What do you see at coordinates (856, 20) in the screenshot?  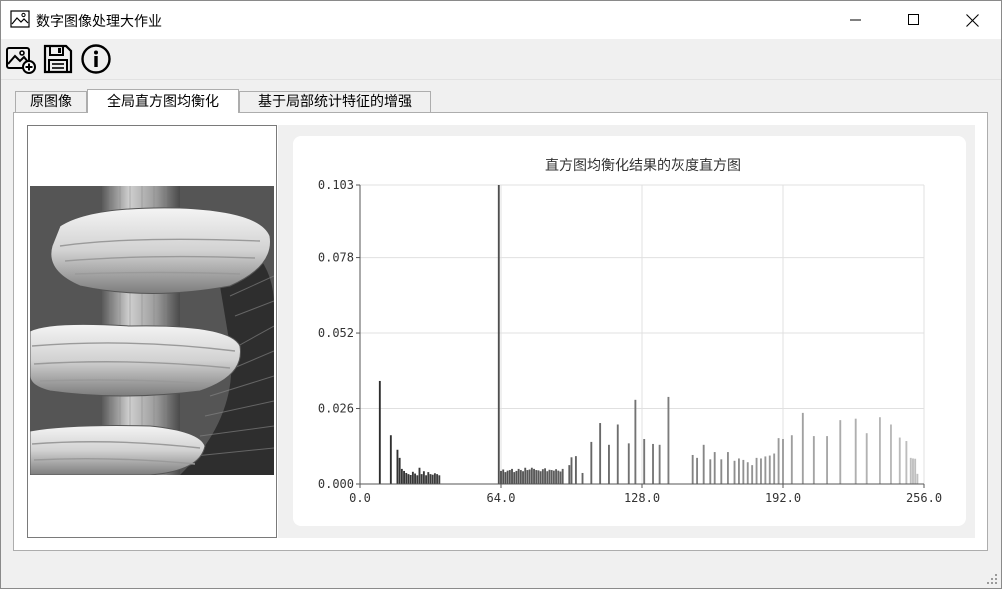 I see `minimize-button` at bounding box center [856, 20].